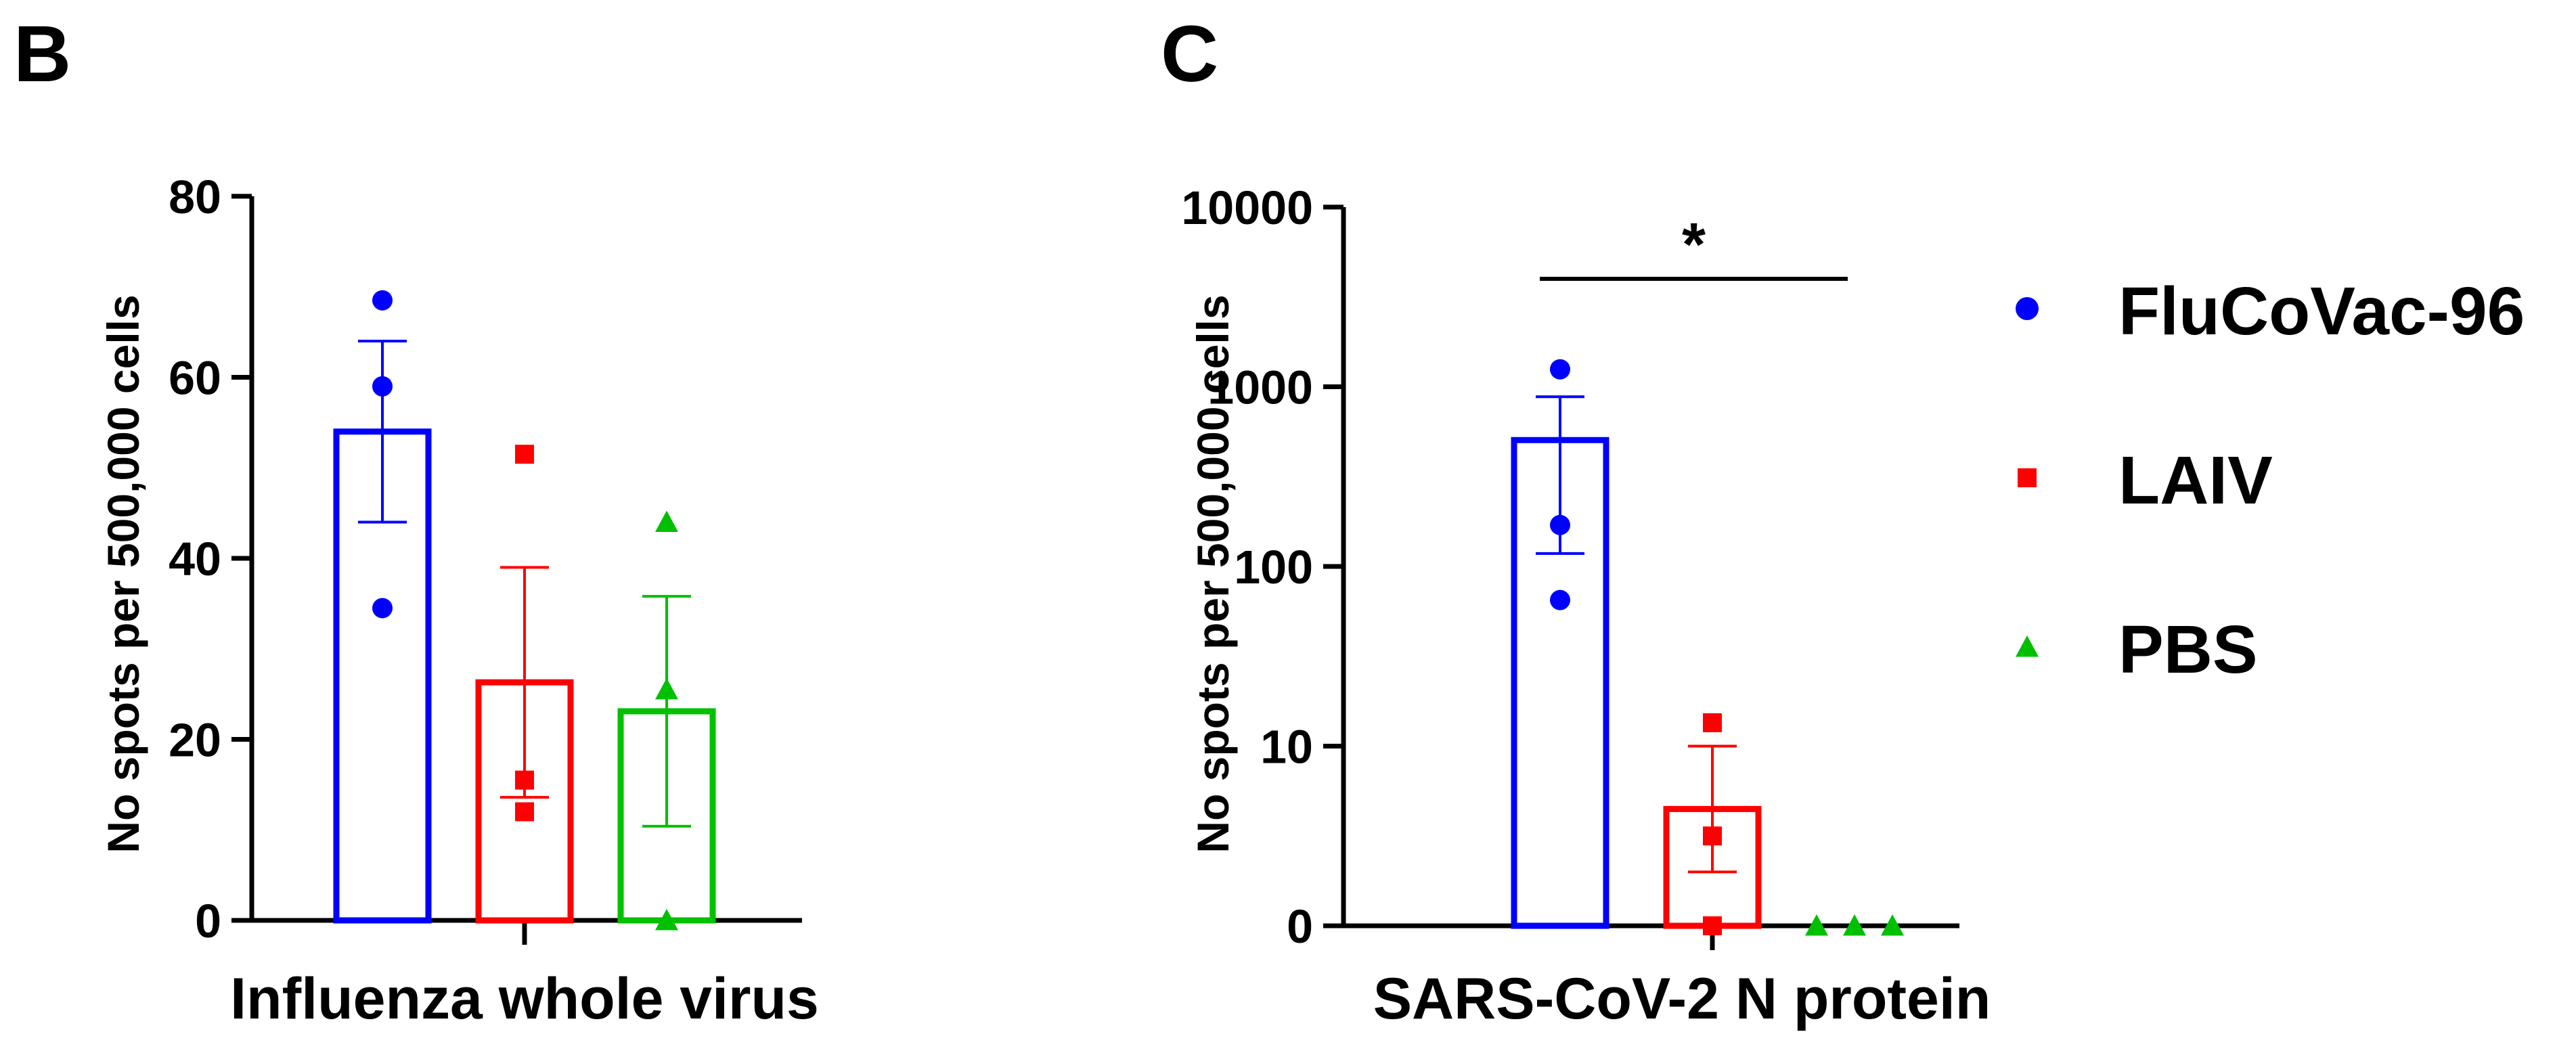  What do you see at coordinates (208, 921) in the screenshot?
I see `panel-b-y-tick-label: 0` at bounding box center [208, 921].